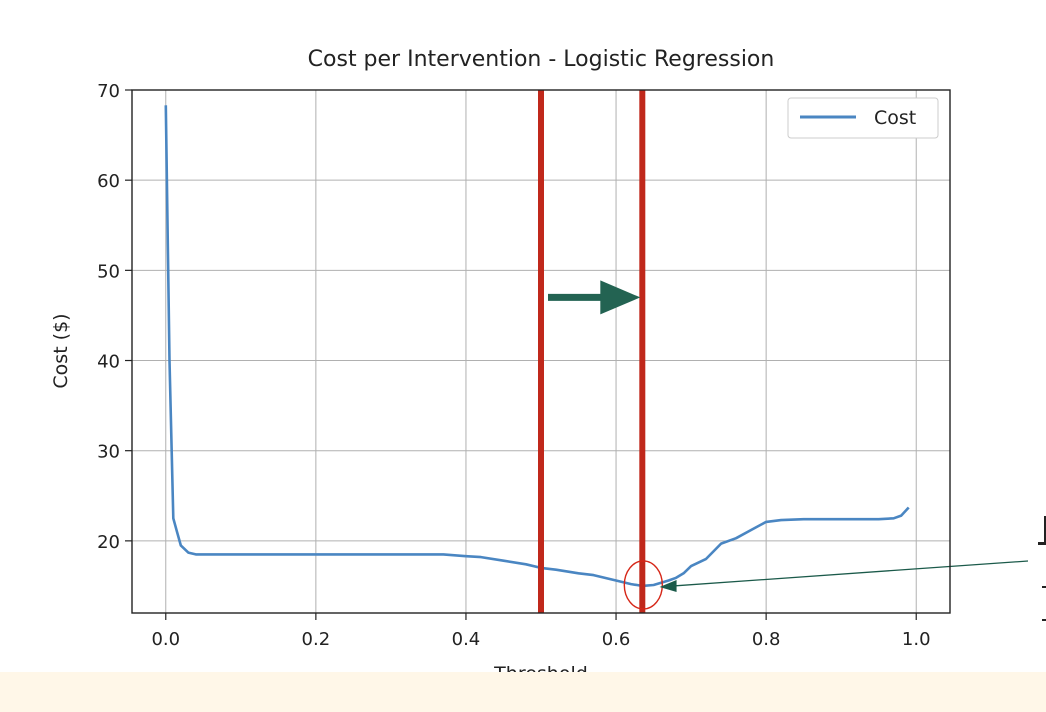 The image size is (1046, 712). What do you see at coordinates (108, 452) in the screenshot?
I see `y-tick-label: 30` at bounding box center [108, 452].